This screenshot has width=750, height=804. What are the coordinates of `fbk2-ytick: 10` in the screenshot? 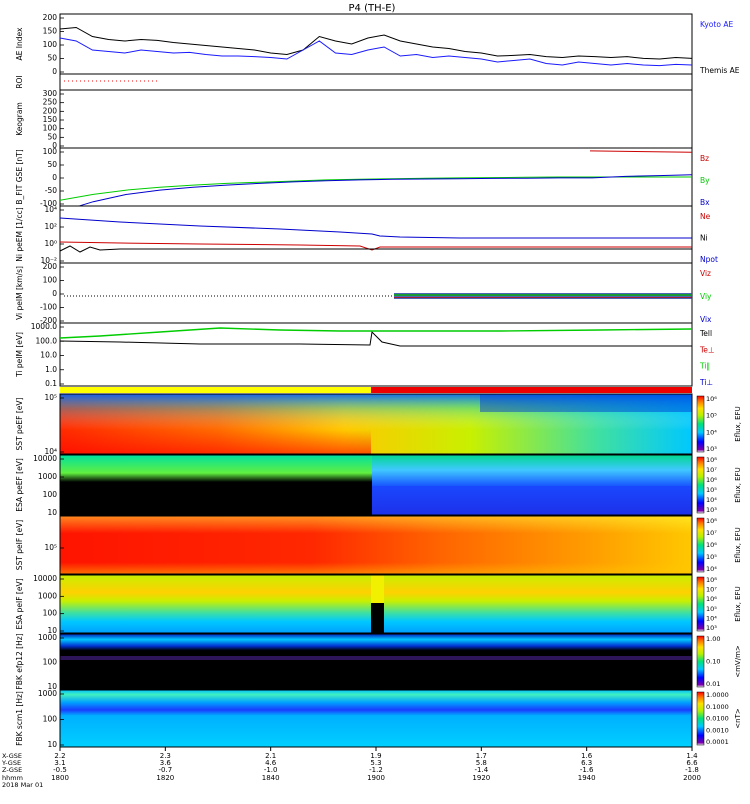 It's located at (52, 744).